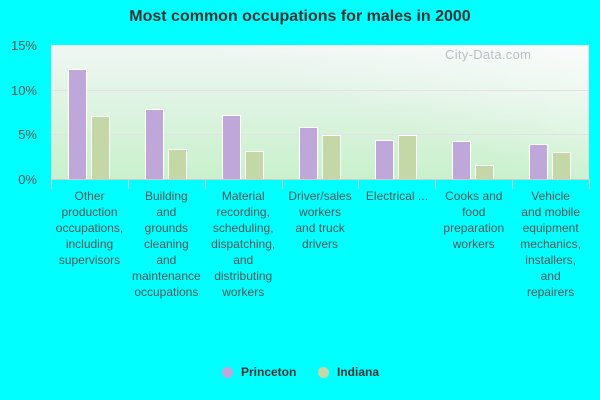 The image size is (600, 400). Describe the element at coordinates (300, 373) in the screenshot. I see `legend: Princeton Indiana` at that location.